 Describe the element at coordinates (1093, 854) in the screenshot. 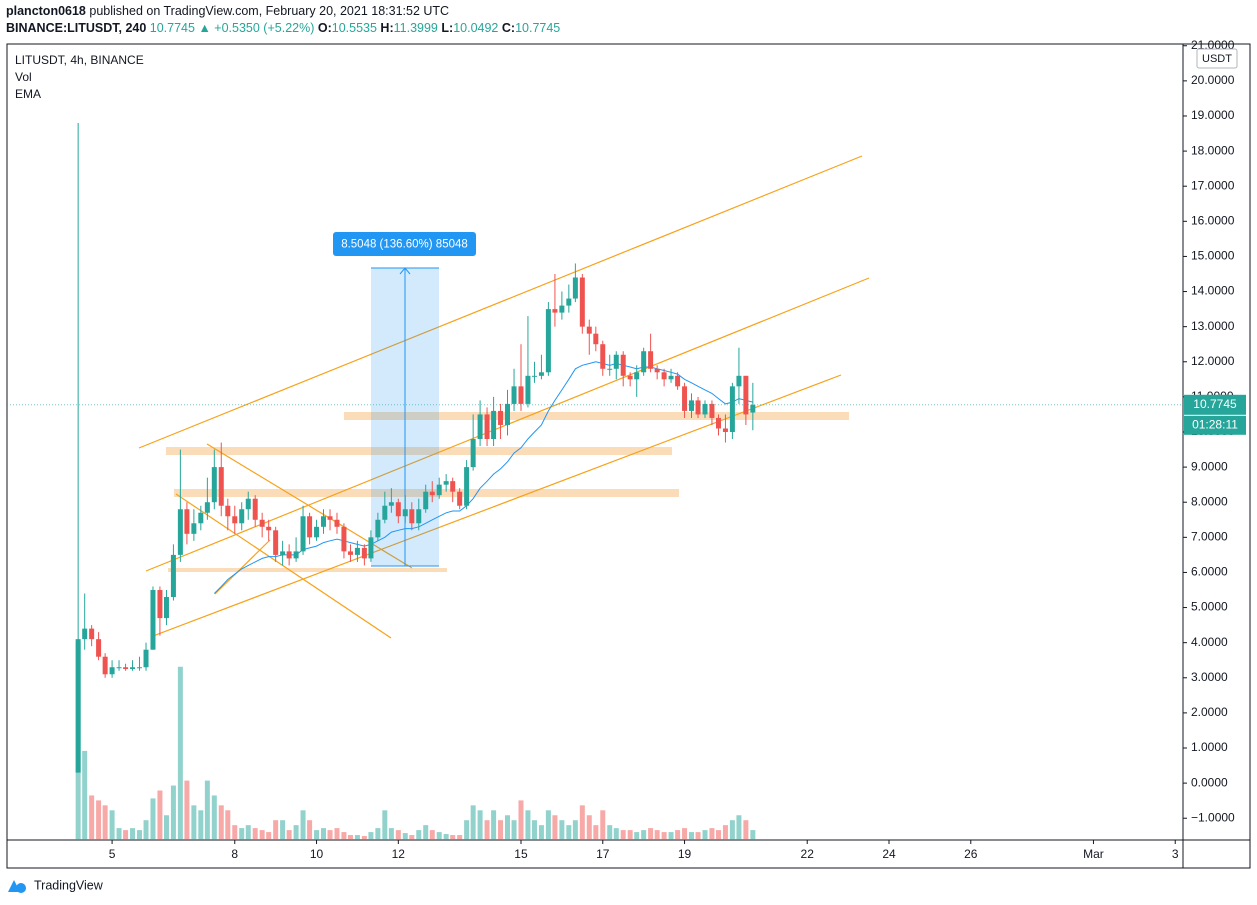

I see `x-tick-label: Mar` at that location.